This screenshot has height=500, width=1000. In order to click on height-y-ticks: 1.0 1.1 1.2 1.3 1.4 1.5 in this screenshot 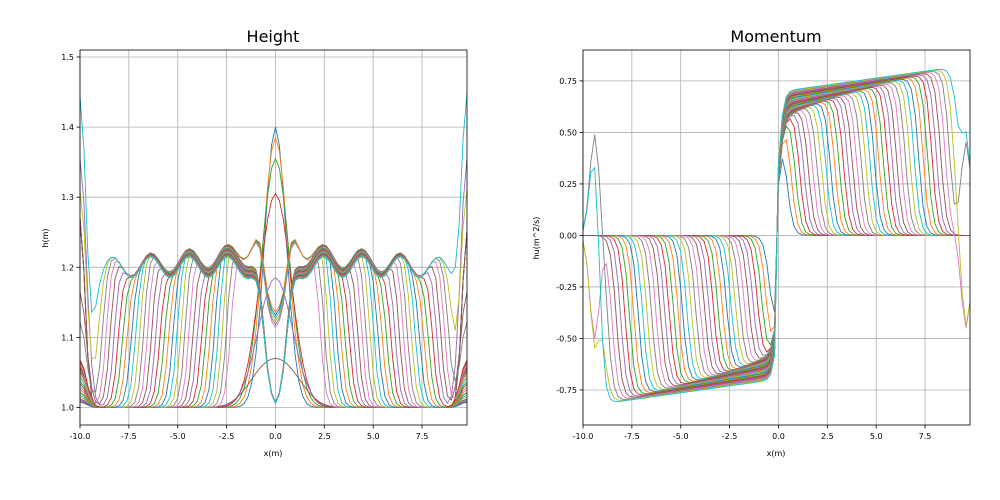, I will do `click(70, 232)`.